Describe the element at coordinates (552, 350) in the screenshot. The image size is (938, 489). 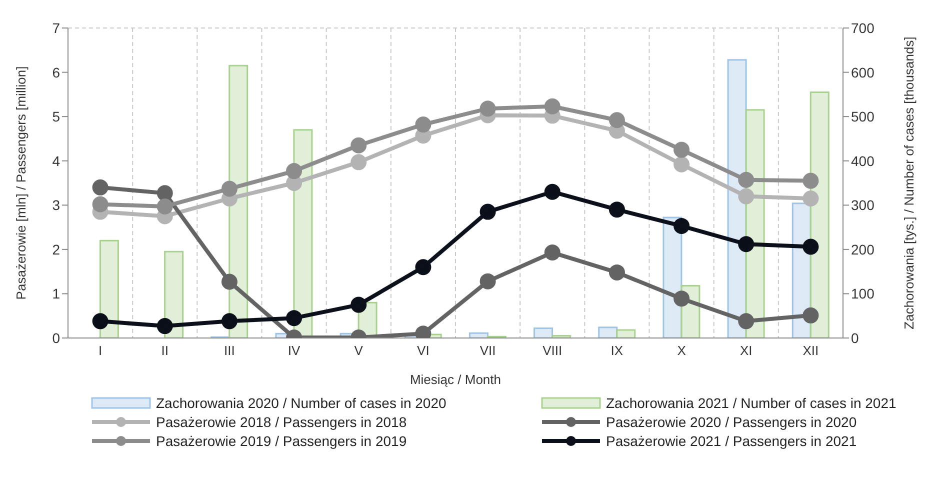
I see `x-tick-label: VIII` at that location.